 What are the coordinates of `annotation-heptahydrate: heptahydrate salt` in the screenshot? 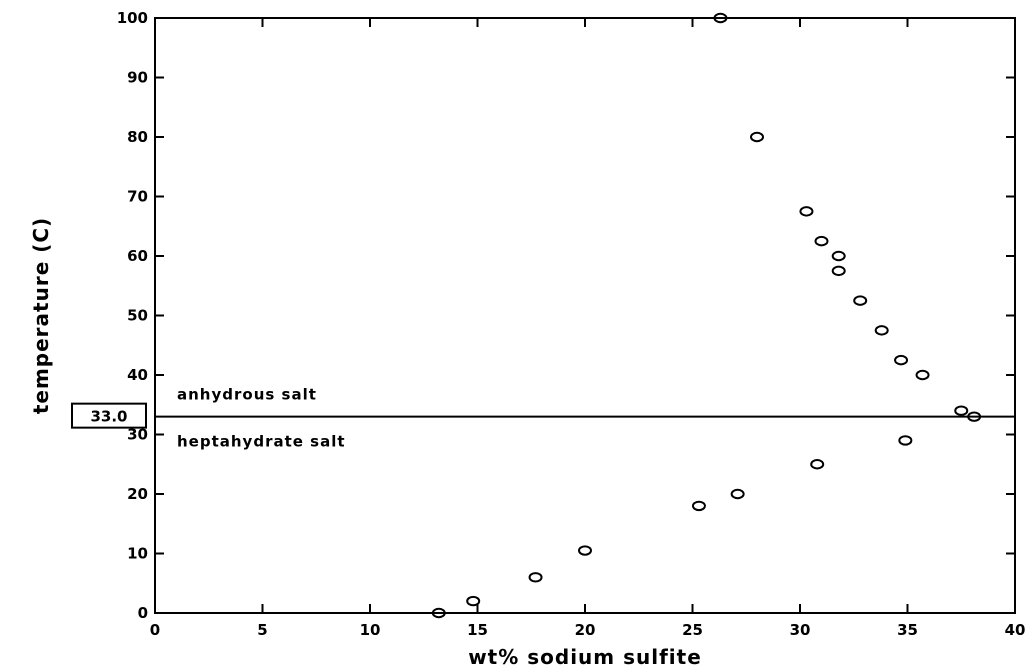 It's located at (261, 442).